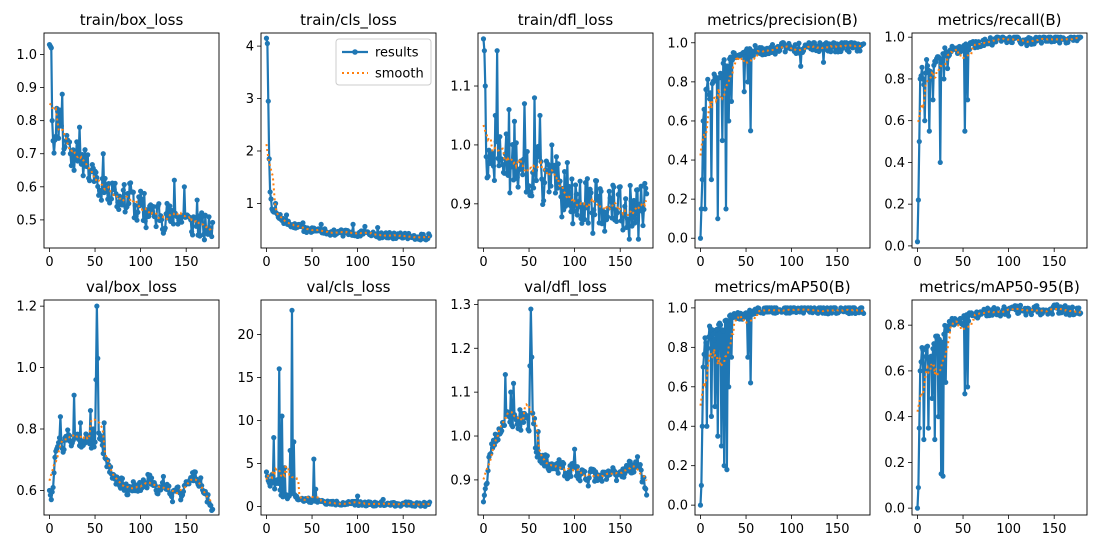  Describe the element at coordinates (383, 62) in the screenshot. I see `legend-box` at that location.